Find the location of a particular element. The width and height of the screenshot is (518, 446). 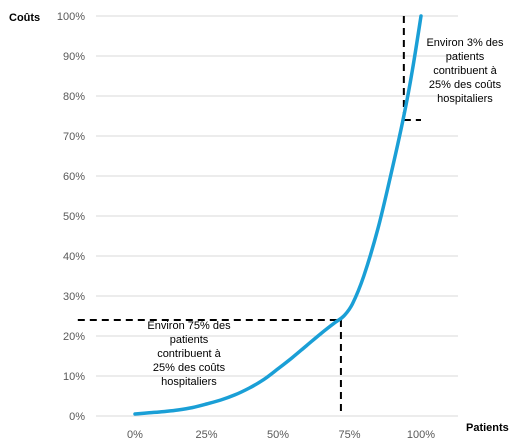

y-tick-label-90: 90% is located at coordinates (74, 57).